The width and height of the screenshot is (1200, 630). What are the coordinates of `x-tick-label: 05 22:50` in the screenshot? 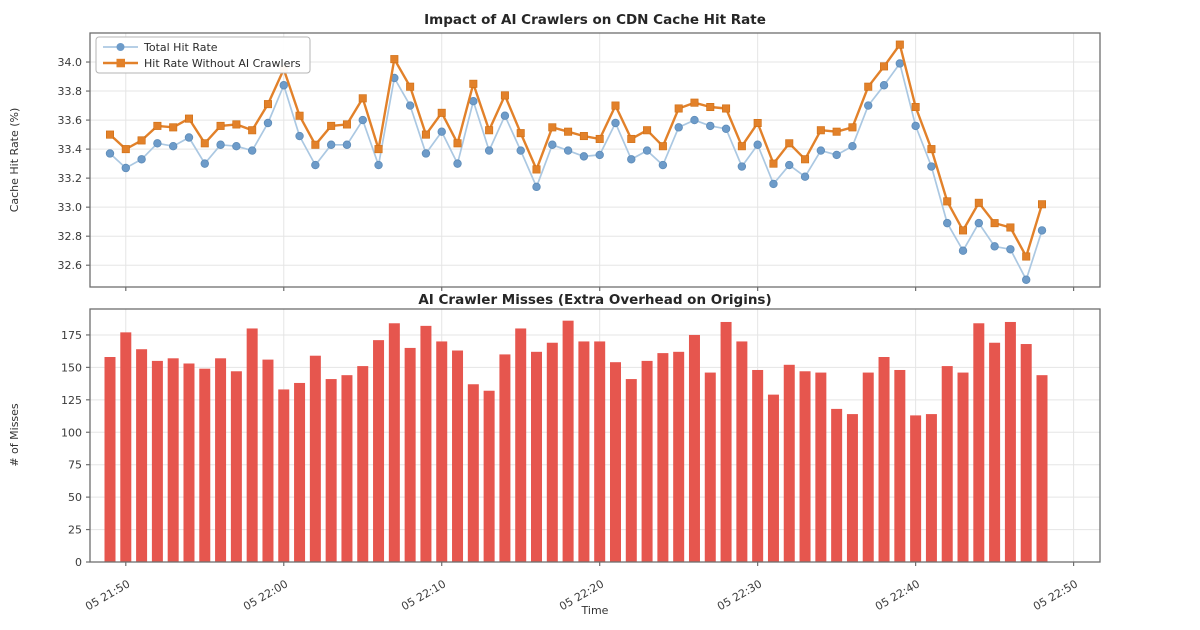 It's located at (1055, 595).